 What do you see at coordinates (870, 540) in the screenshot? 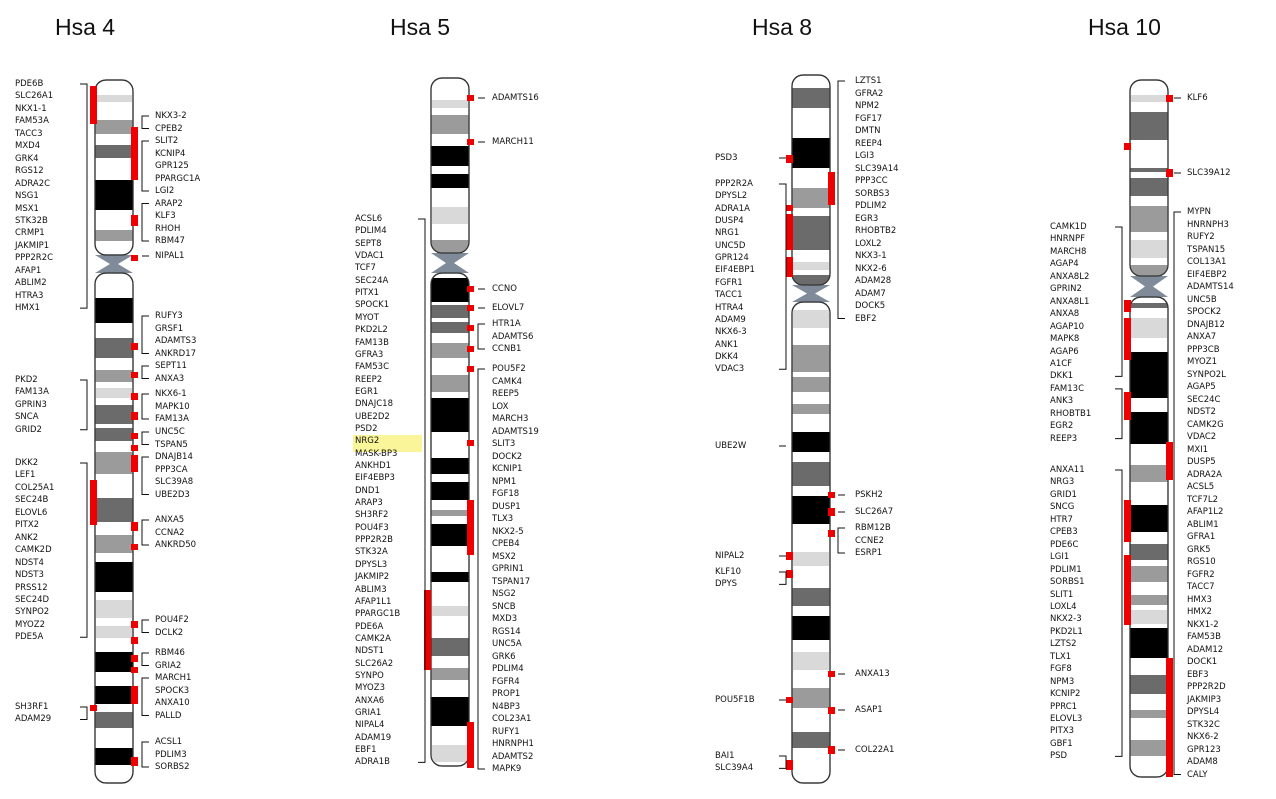
I see `gene-label: CCNE2` at bounding box center [870, 540].